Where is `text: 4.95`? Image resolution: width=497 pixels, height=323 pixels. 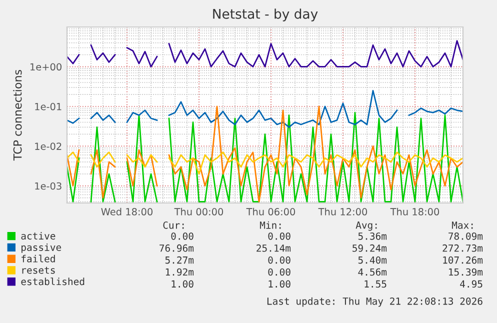
text: 4.95 is located at coordinates (471, 284).